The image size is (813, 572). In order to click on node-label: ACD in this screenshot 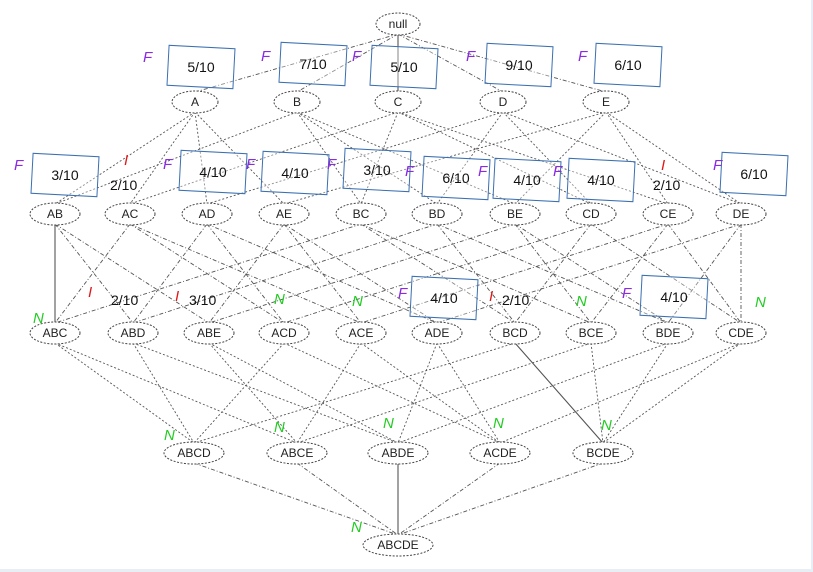, I will do `click(284, 333)`.